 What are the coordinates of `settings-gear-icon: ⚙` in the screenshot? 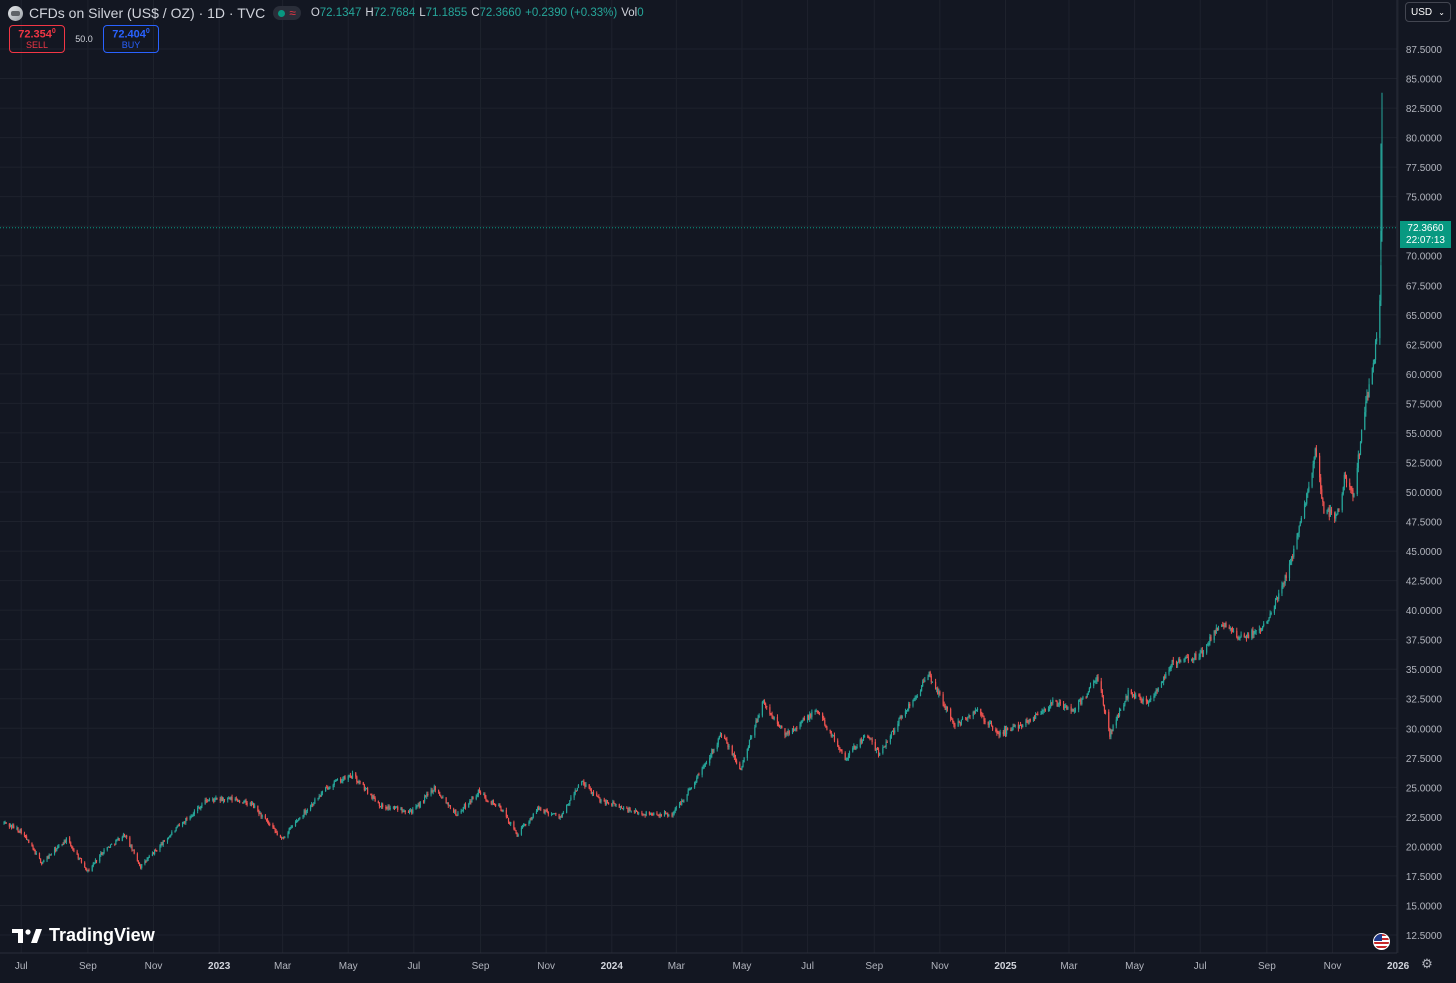 It's located at (1427, 963).